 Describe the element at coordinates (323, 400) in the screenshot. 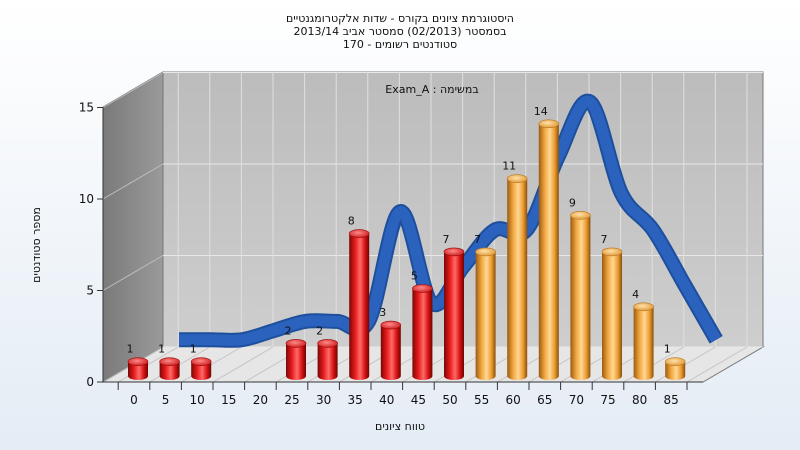

I see `x-tick-label: 30` at that location.